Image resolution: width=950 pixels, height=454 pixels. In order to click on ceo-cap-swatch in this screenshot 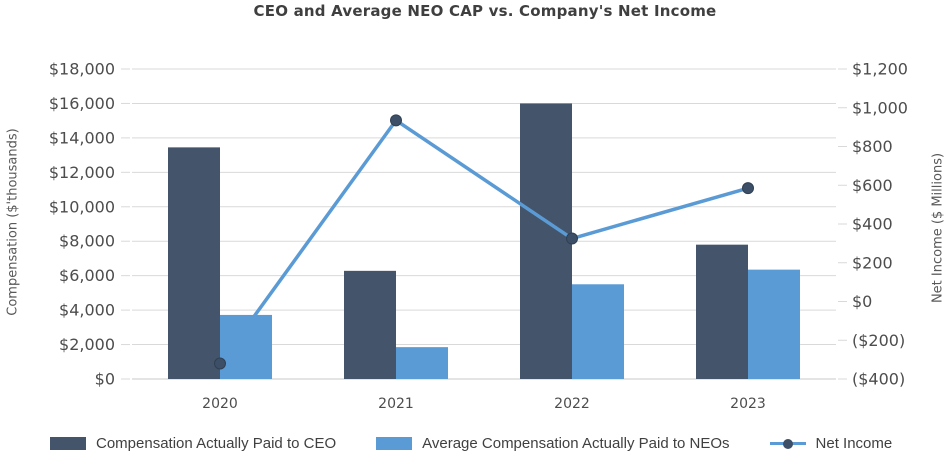, I will do `click(68, 443)`.